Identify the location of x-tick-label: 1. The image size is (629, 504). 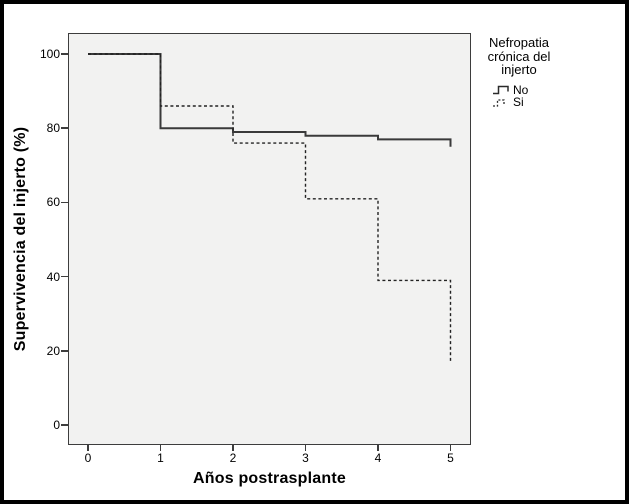
(160, 458).